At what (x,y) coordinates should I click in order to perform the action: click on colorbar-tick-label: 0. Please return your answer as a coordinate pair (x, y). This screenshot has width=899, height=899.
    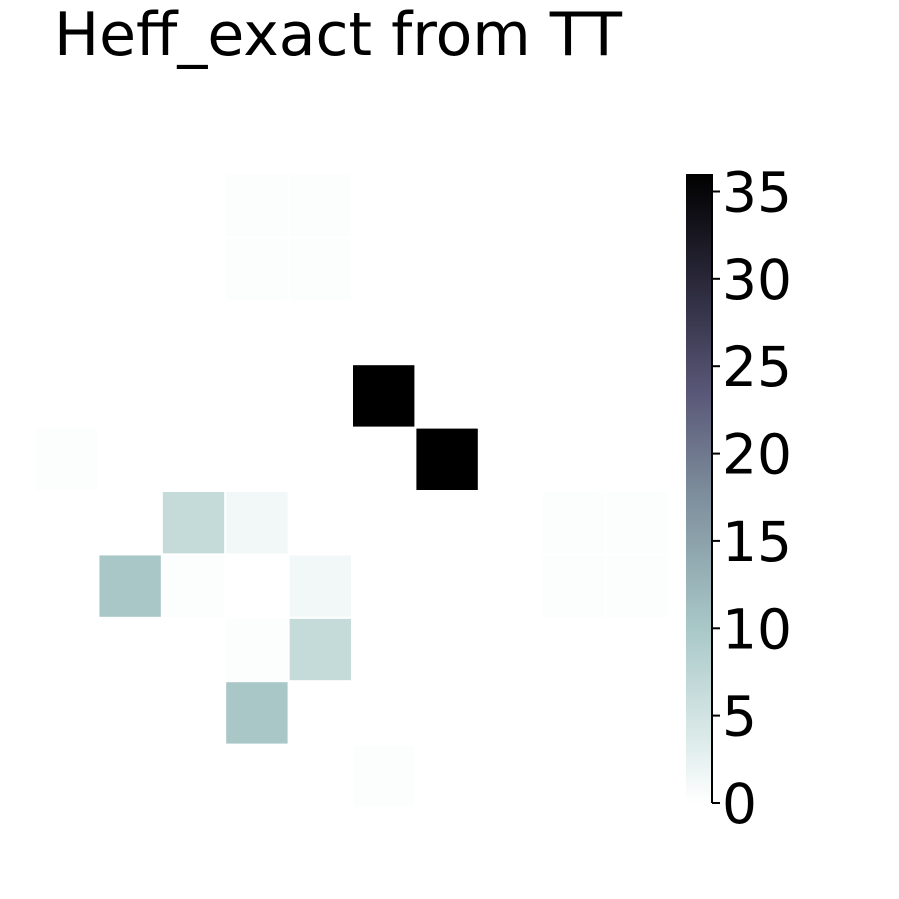
    Looking at the image, I should click on (739, 804).